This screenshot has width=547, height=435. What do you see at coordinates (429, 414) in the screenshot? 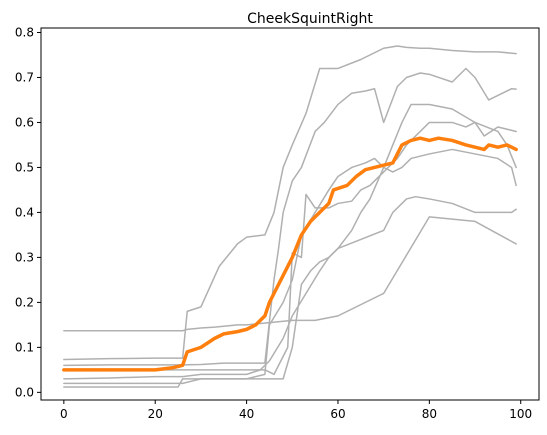
I see `x-tick-label: 80` at bounding box center [429, 414].